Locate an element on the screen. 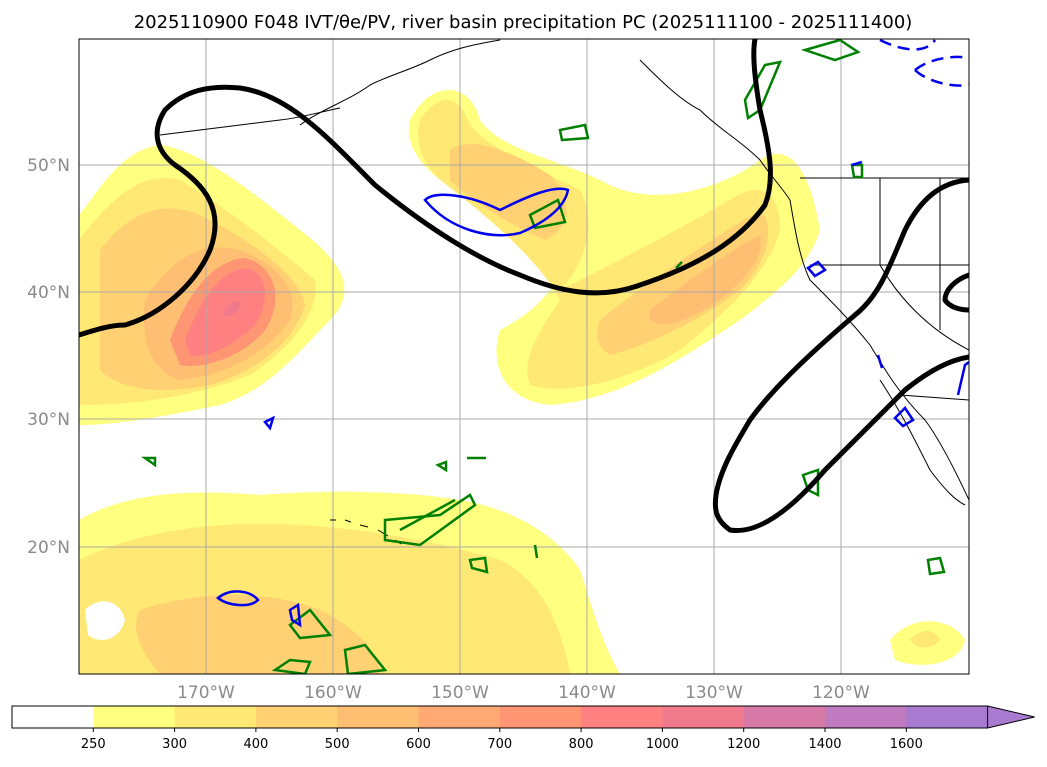  colorbar-tick-label: 300 is located at coordinates (174, 744).